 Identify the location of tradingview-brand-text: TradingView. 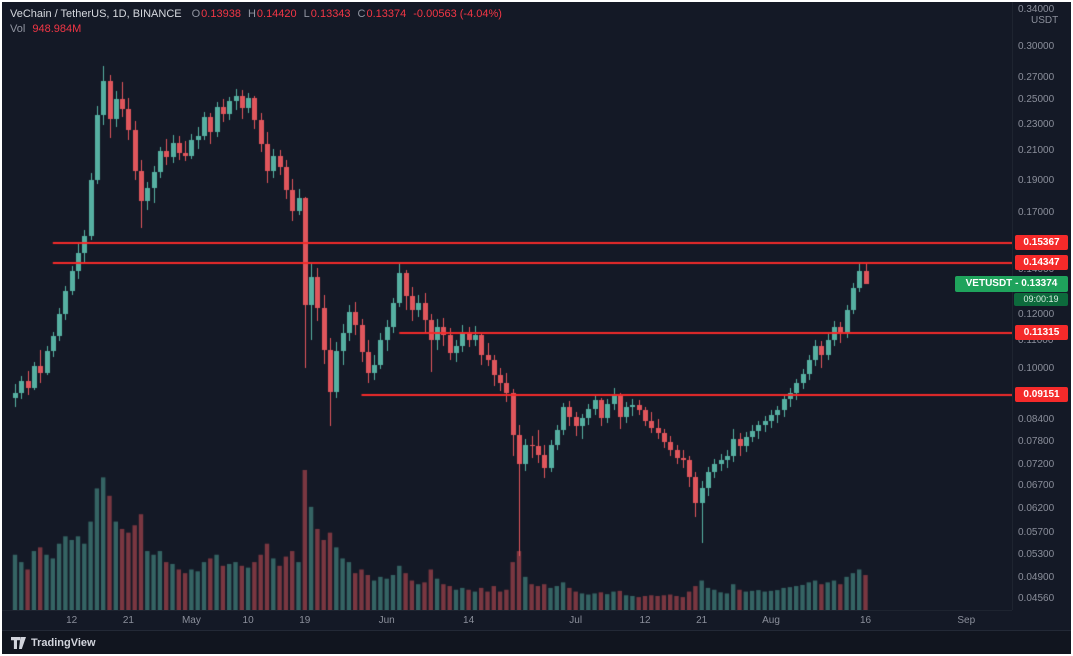
(63, 642).